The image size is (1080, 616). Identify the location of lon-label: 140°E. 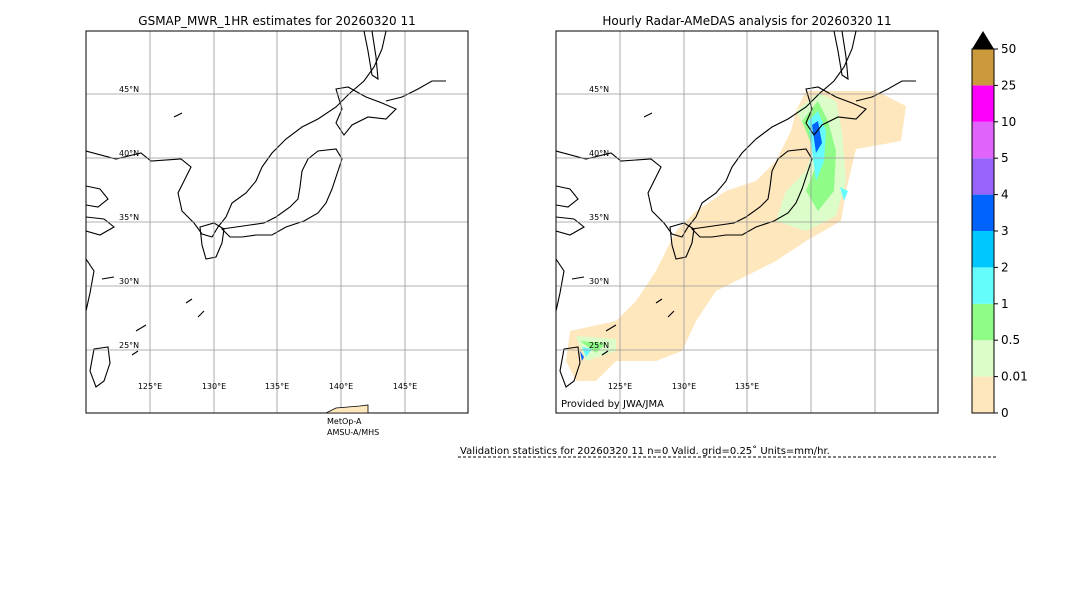
(341, 386).